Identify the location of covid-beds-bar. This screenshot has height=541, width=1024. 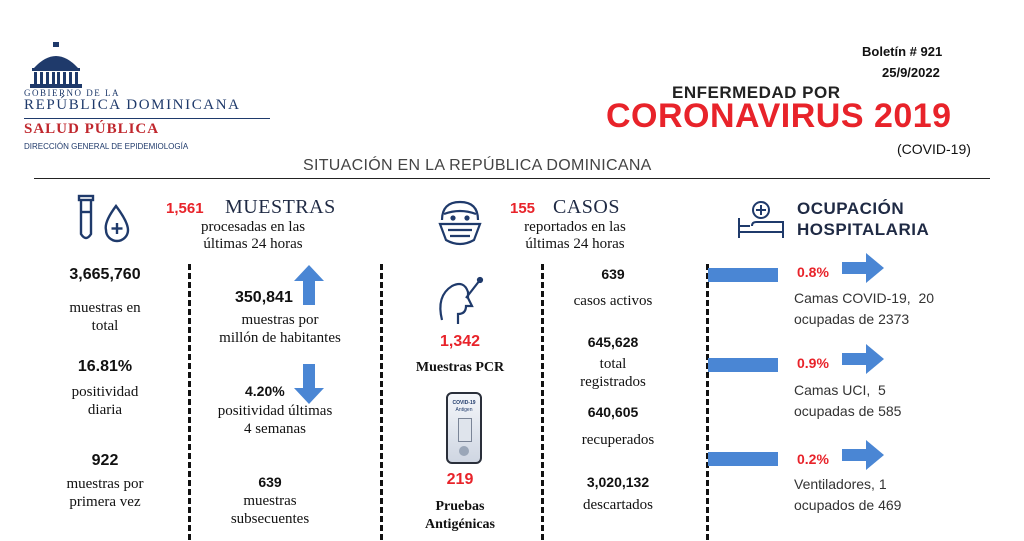
(743, 275).